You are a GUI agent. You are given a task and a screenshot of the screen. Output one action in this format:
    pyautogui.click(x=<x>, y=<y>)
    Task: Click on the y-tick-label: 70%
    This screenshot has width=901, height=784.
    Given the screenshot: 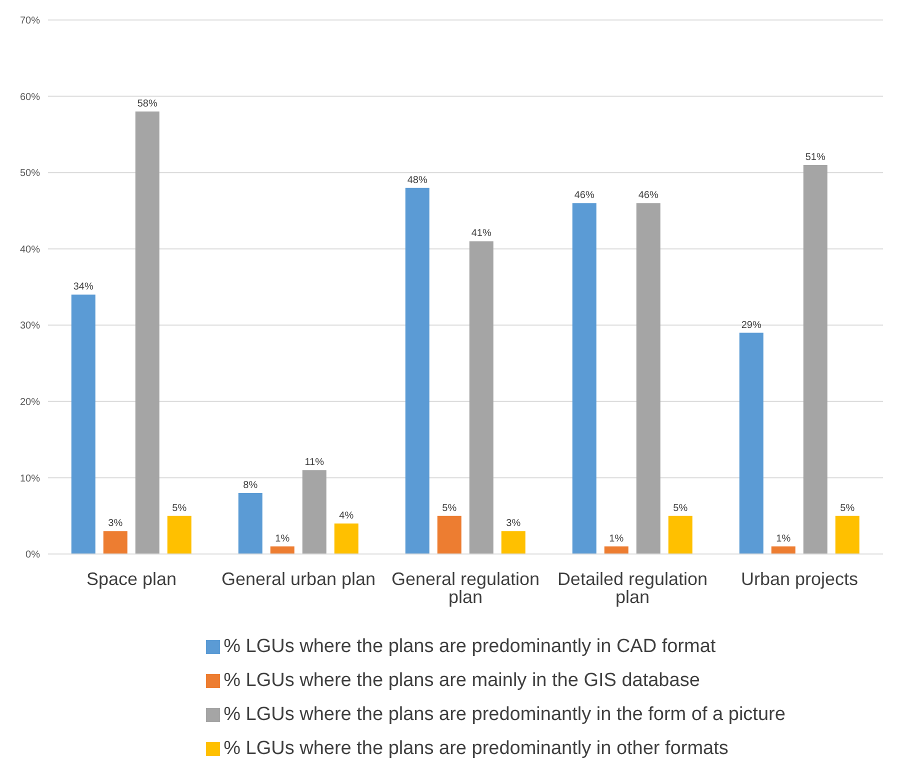 What is the action you would take?
    pyautogui.click(x=30, y=21)
    